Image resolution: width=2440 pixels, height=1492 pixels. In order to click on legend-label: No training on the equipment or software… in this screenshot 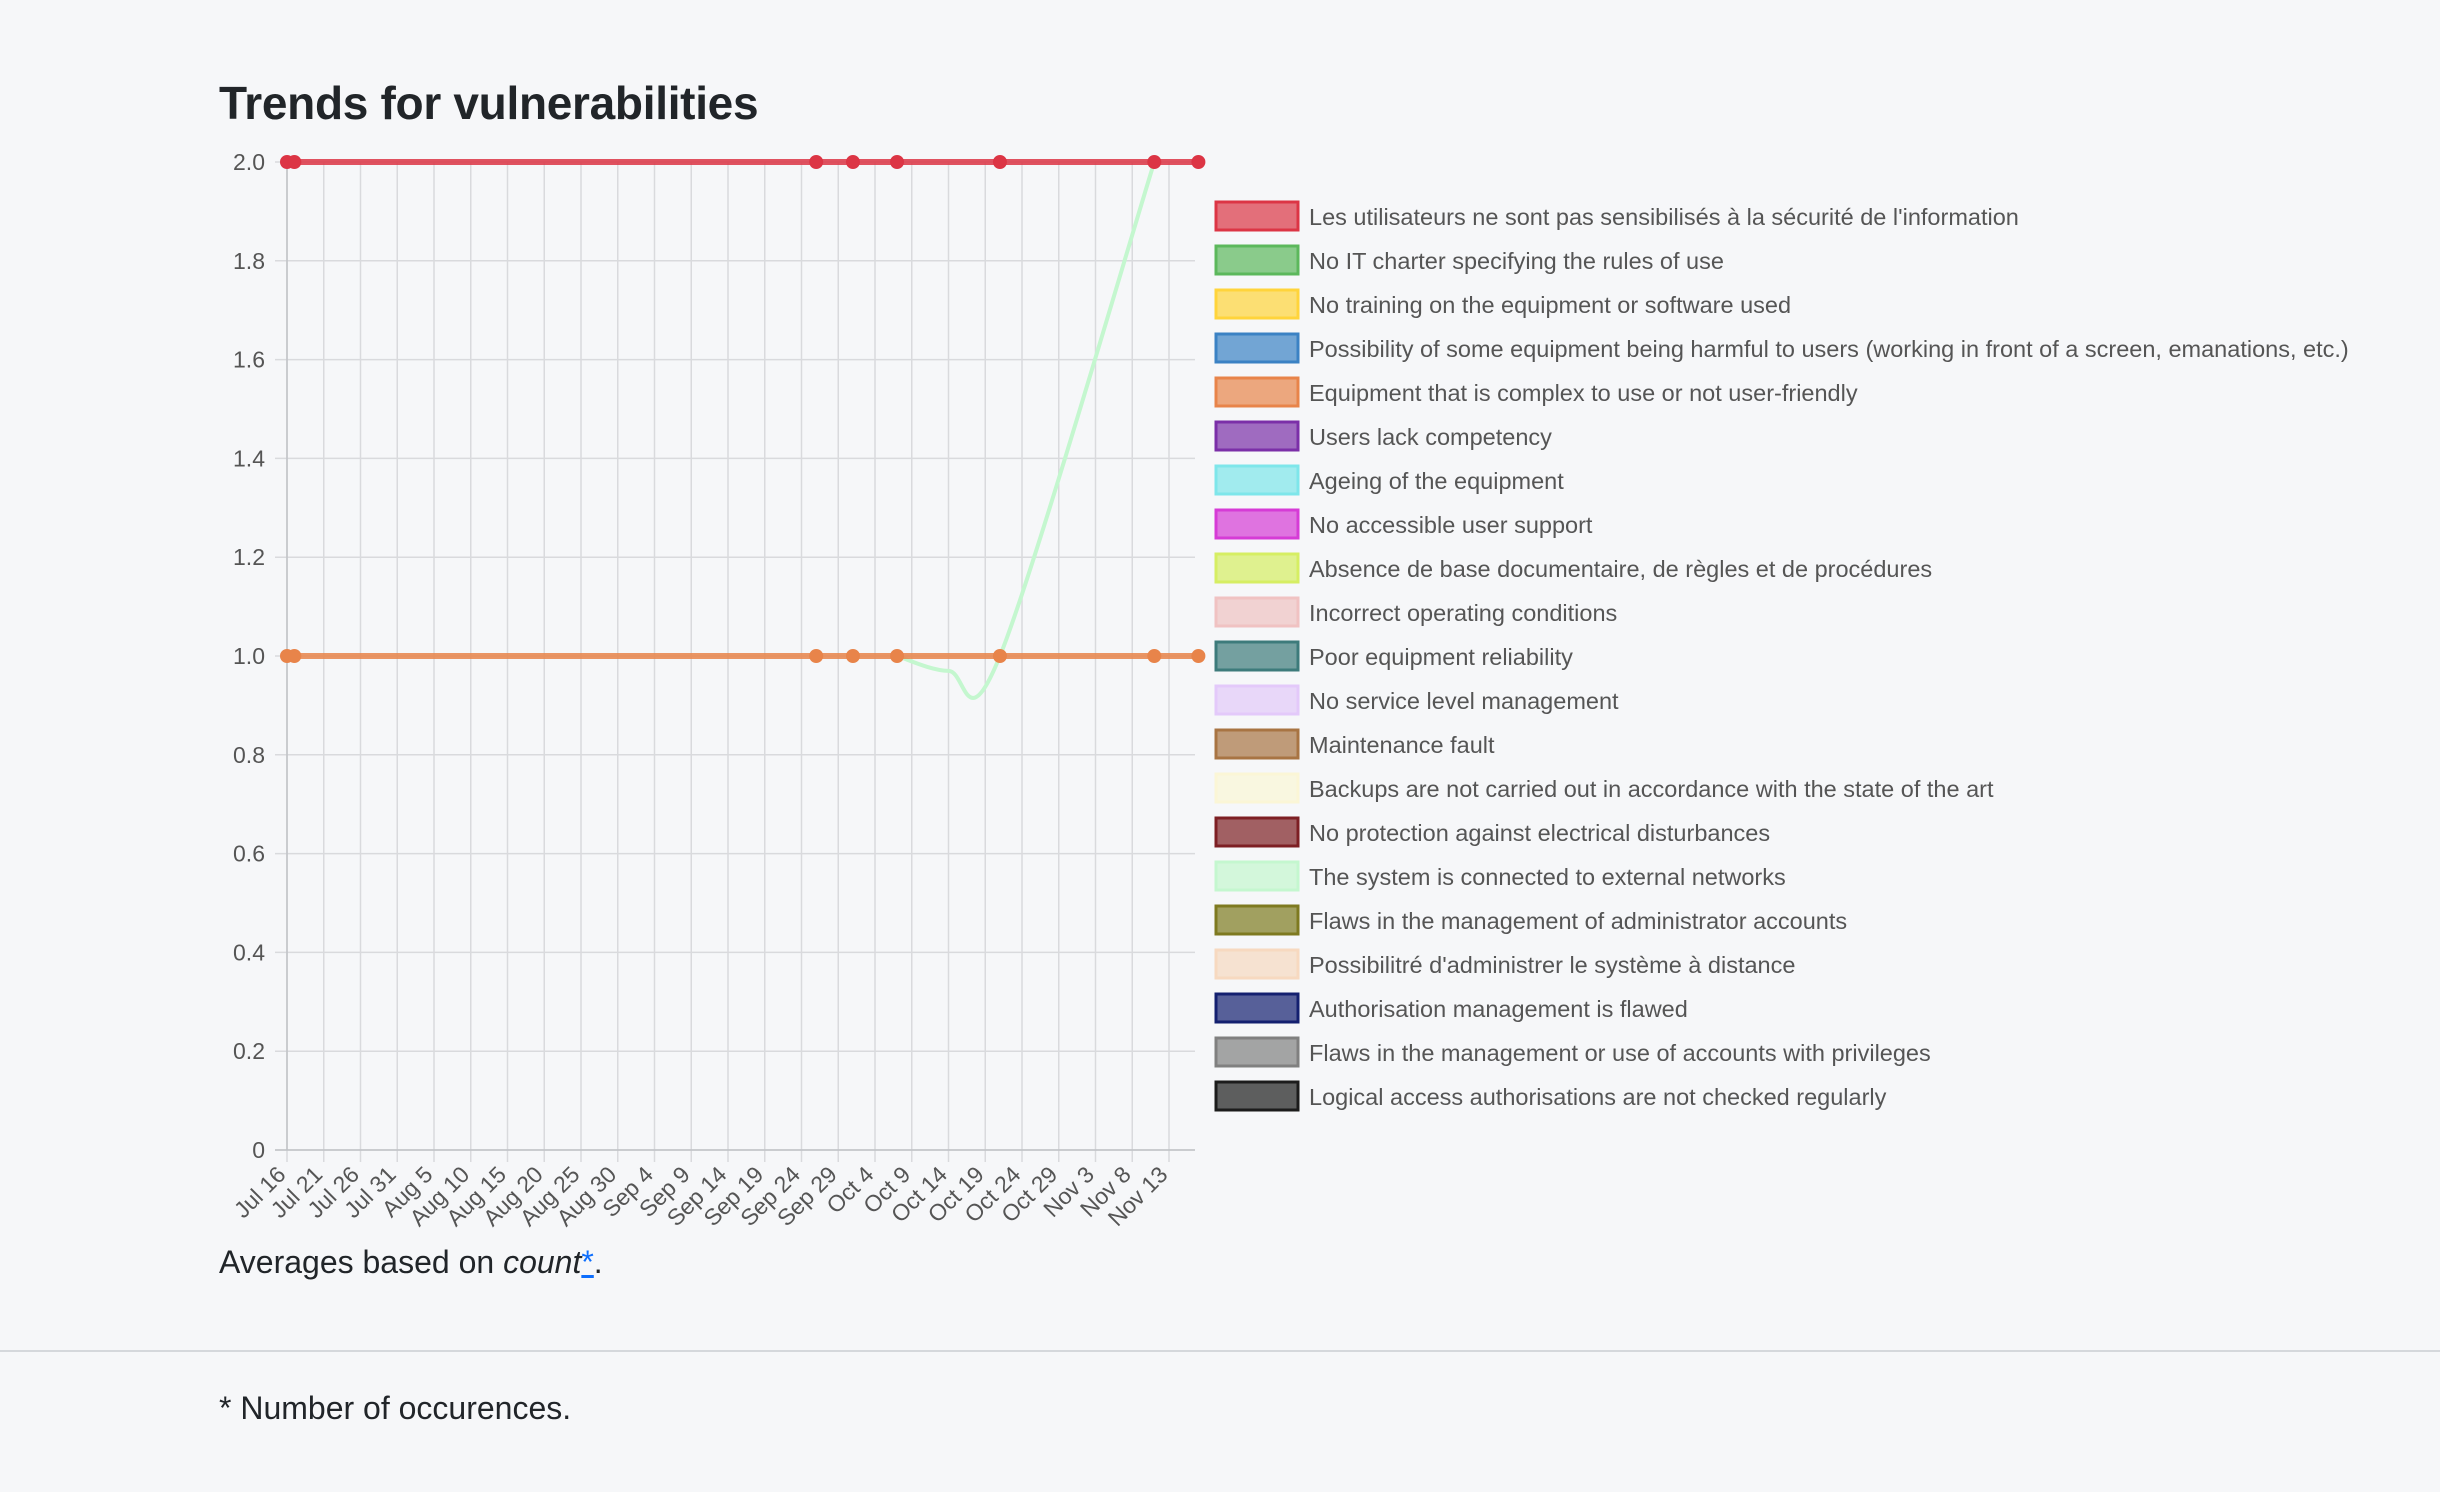, I will do `click(1550, 305)`.